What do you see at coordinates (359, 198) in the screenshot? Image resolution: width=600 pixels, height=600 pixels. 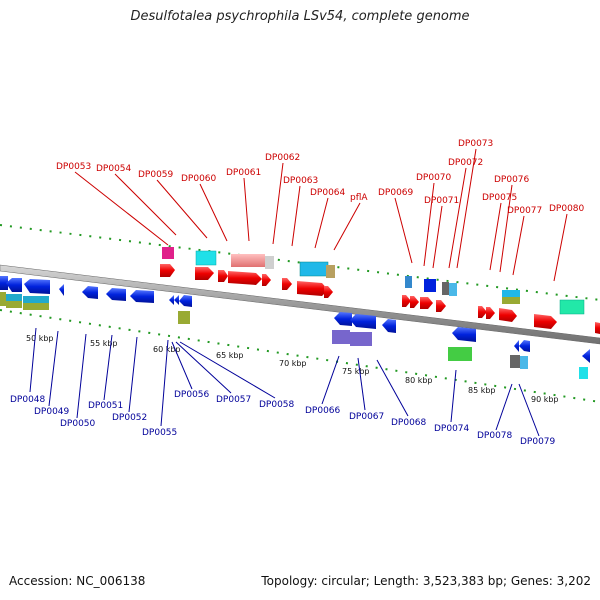 I see `gene-label: pflA` at bounding box center [359, 198].